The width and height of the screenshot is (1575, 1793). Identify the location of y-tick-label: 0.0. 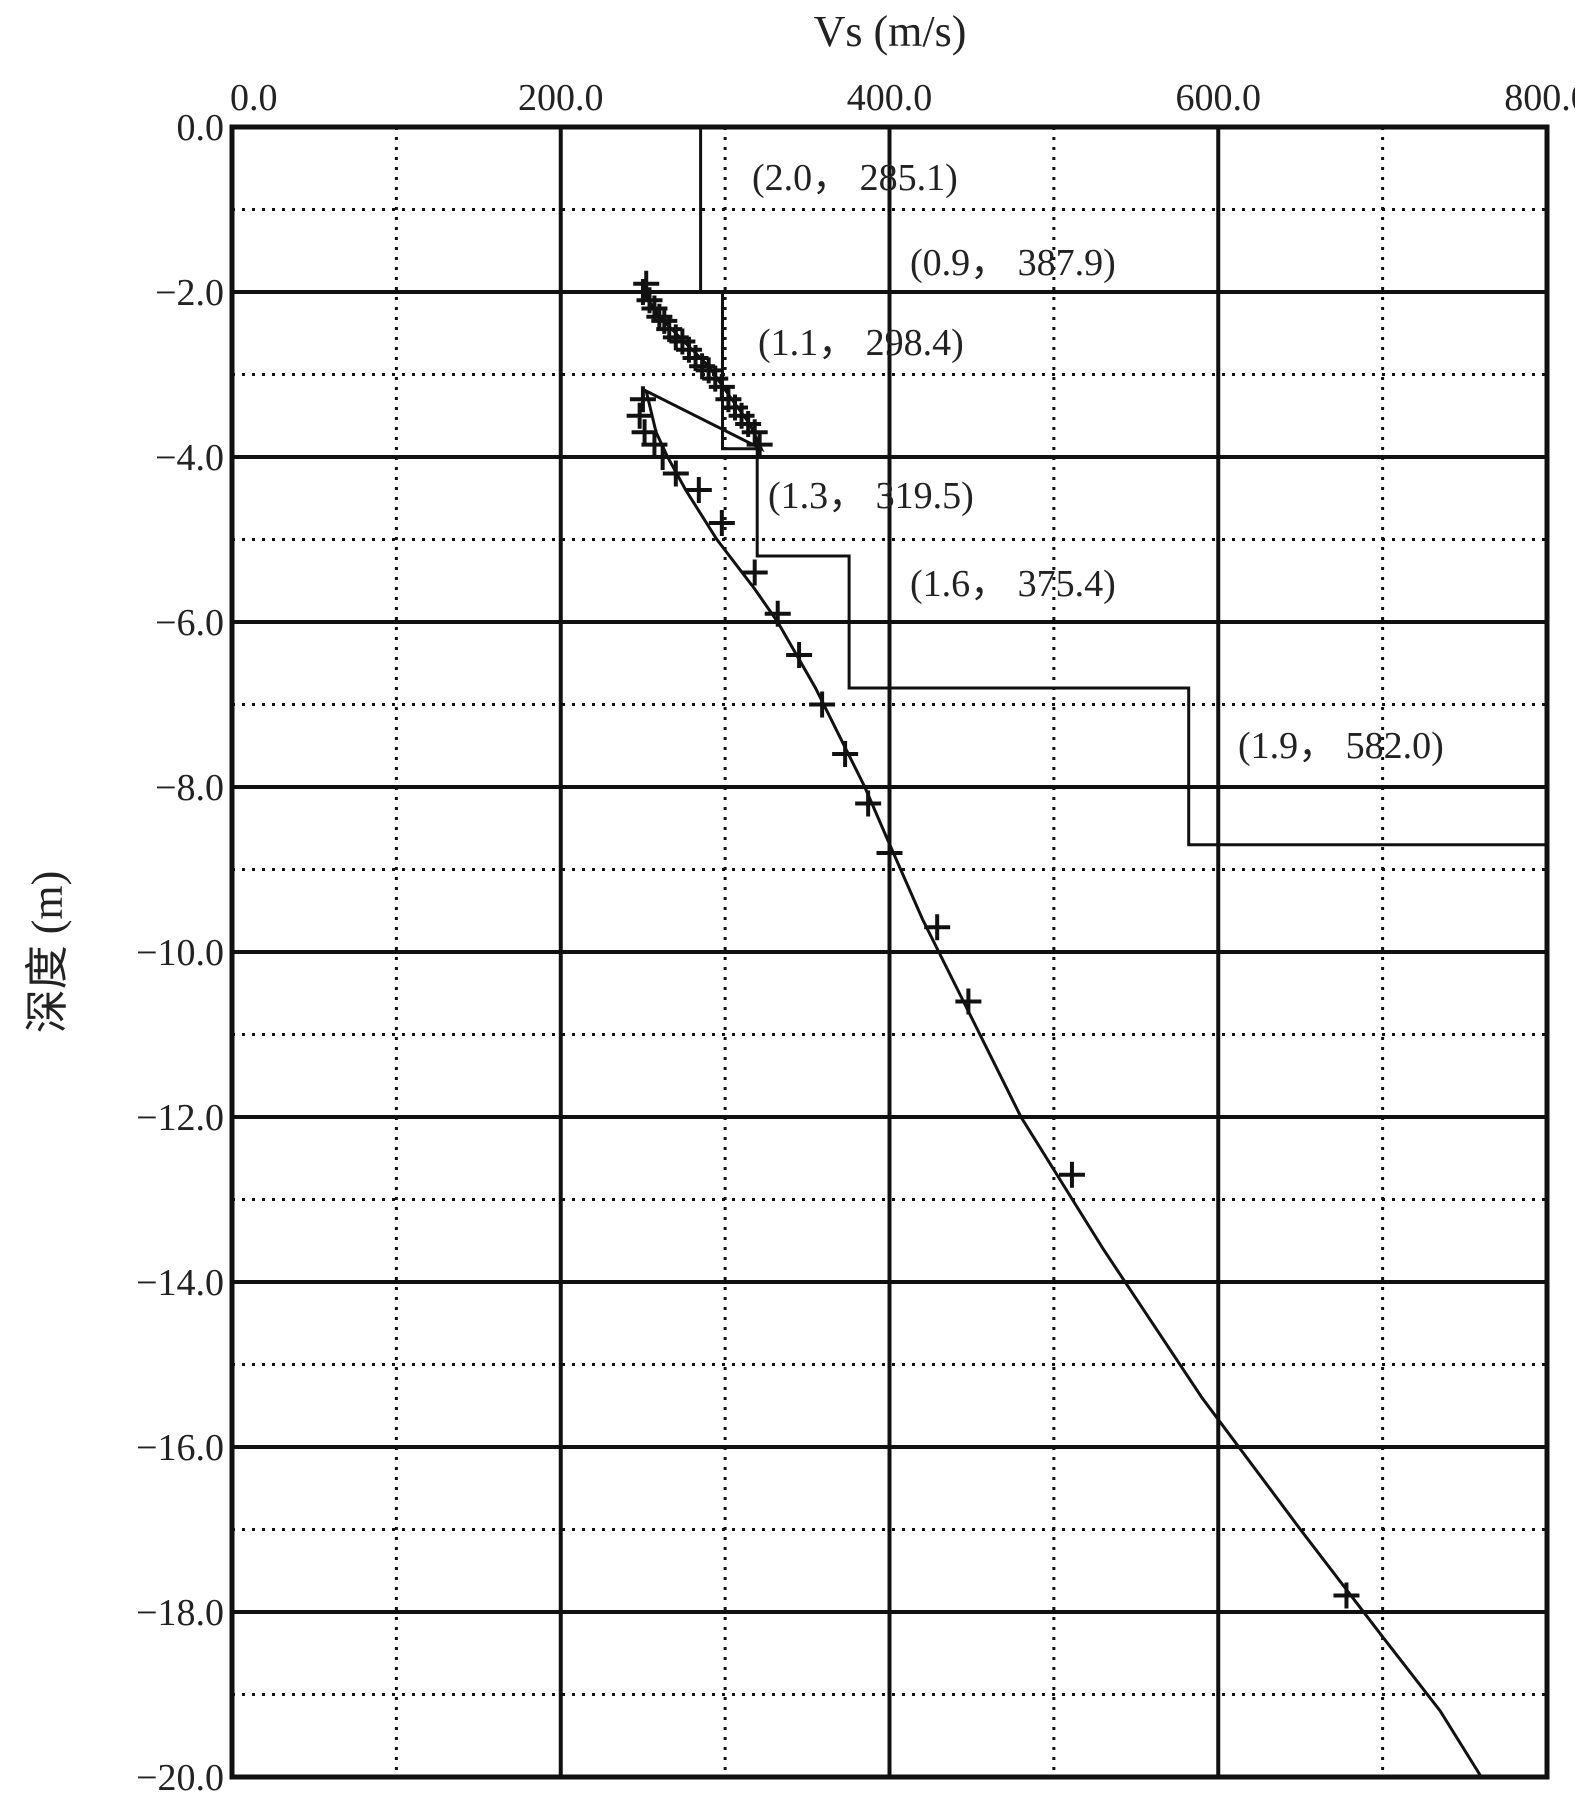
(201, 128).